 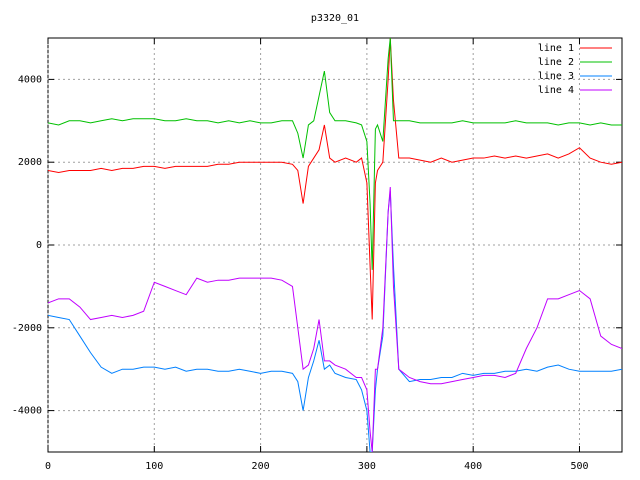 What do you see at coordinates (579, 466) in the screenshot?
I see `x-tick-label: 500` at bounding box center [579, 466].